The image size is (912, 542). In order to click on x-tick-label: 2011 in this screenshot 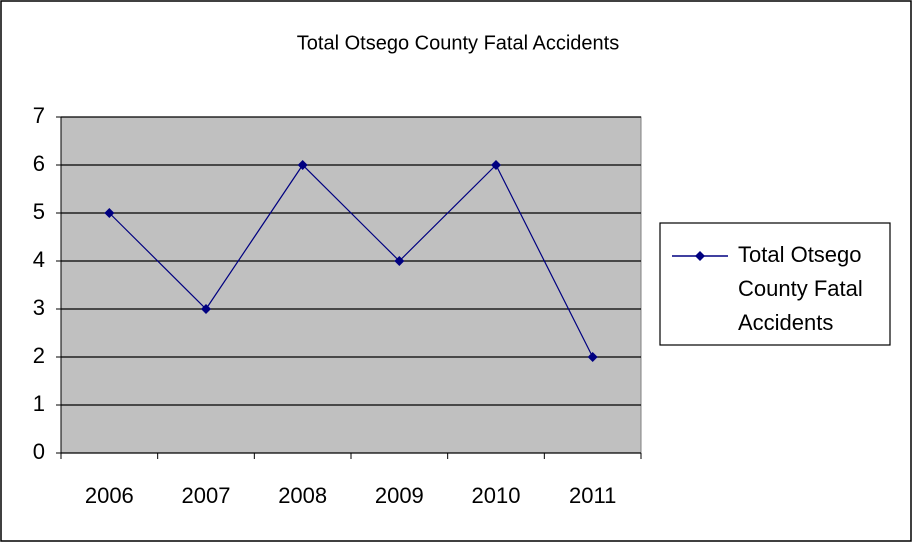, I will do `click(592, 495)`.